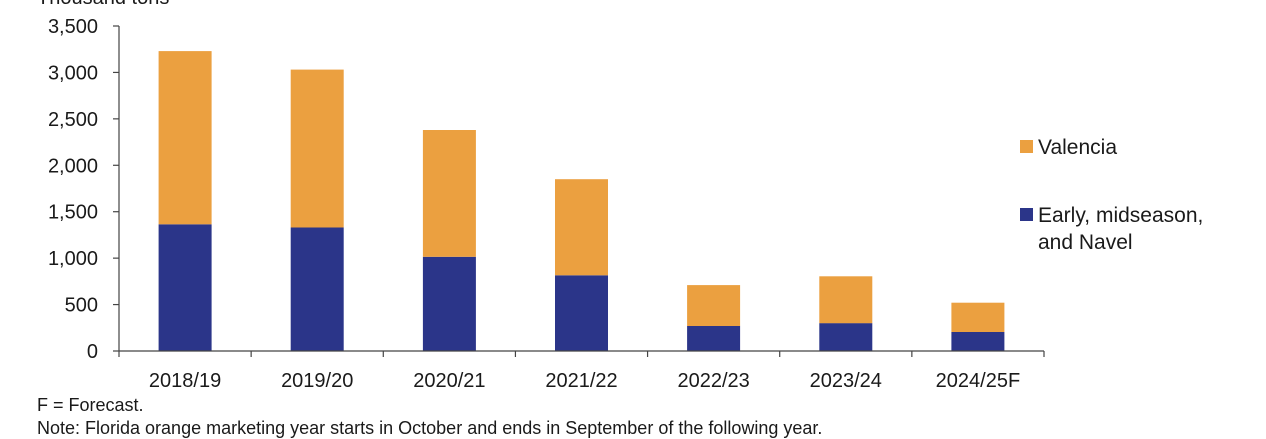 This screenshot has width=1266, height=439. What do you see at coordinates (73, 27) in the screenshot?
I see `y-tick-label: 3,500` at bounding box center [73, 27].